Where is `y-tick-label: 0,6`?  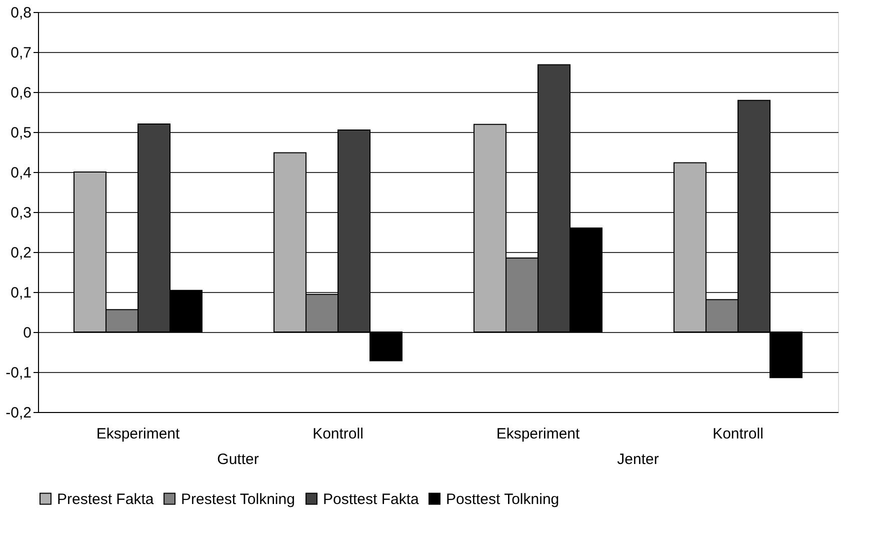 y-tick-label: 0,6 is located at coordinates (21, 93).